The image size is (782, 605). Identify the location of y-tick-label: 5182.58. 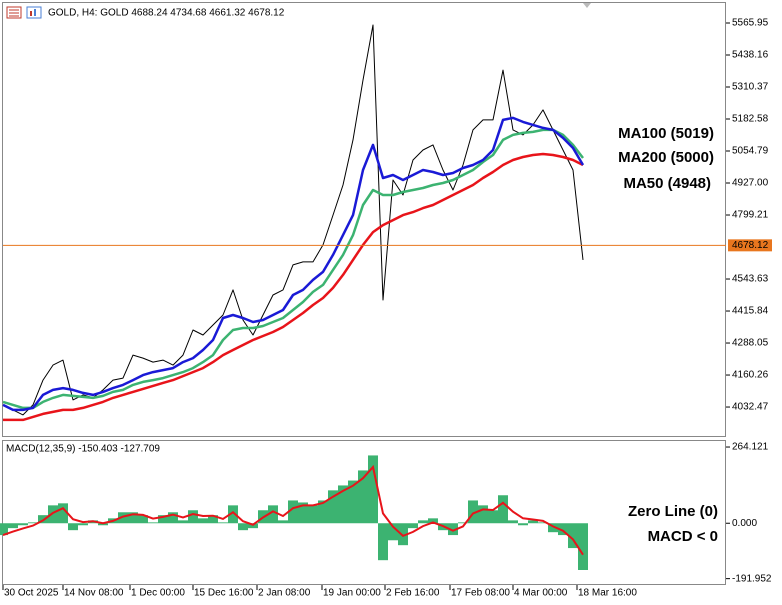
(750, 119).